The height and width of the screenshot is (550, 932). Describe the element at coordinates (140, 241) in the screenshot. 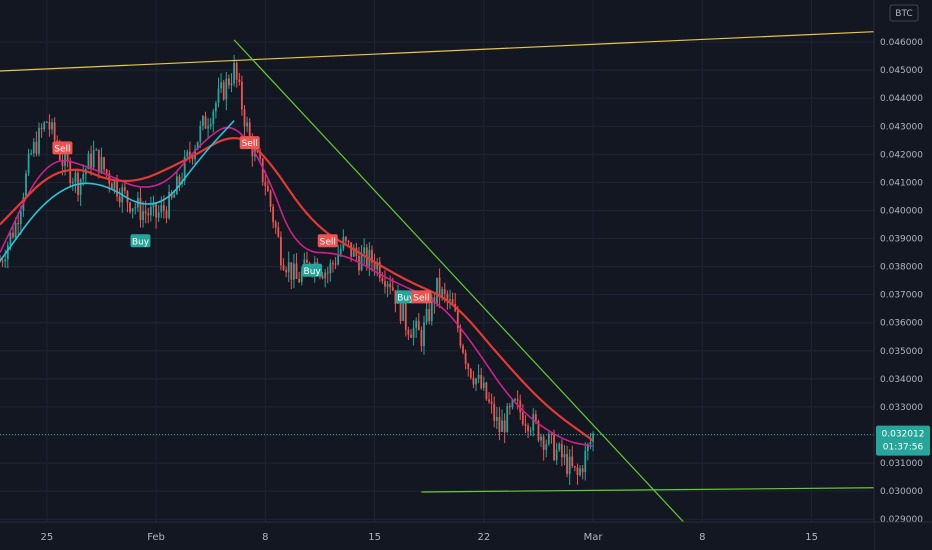

I see `buy-signal` at that location.